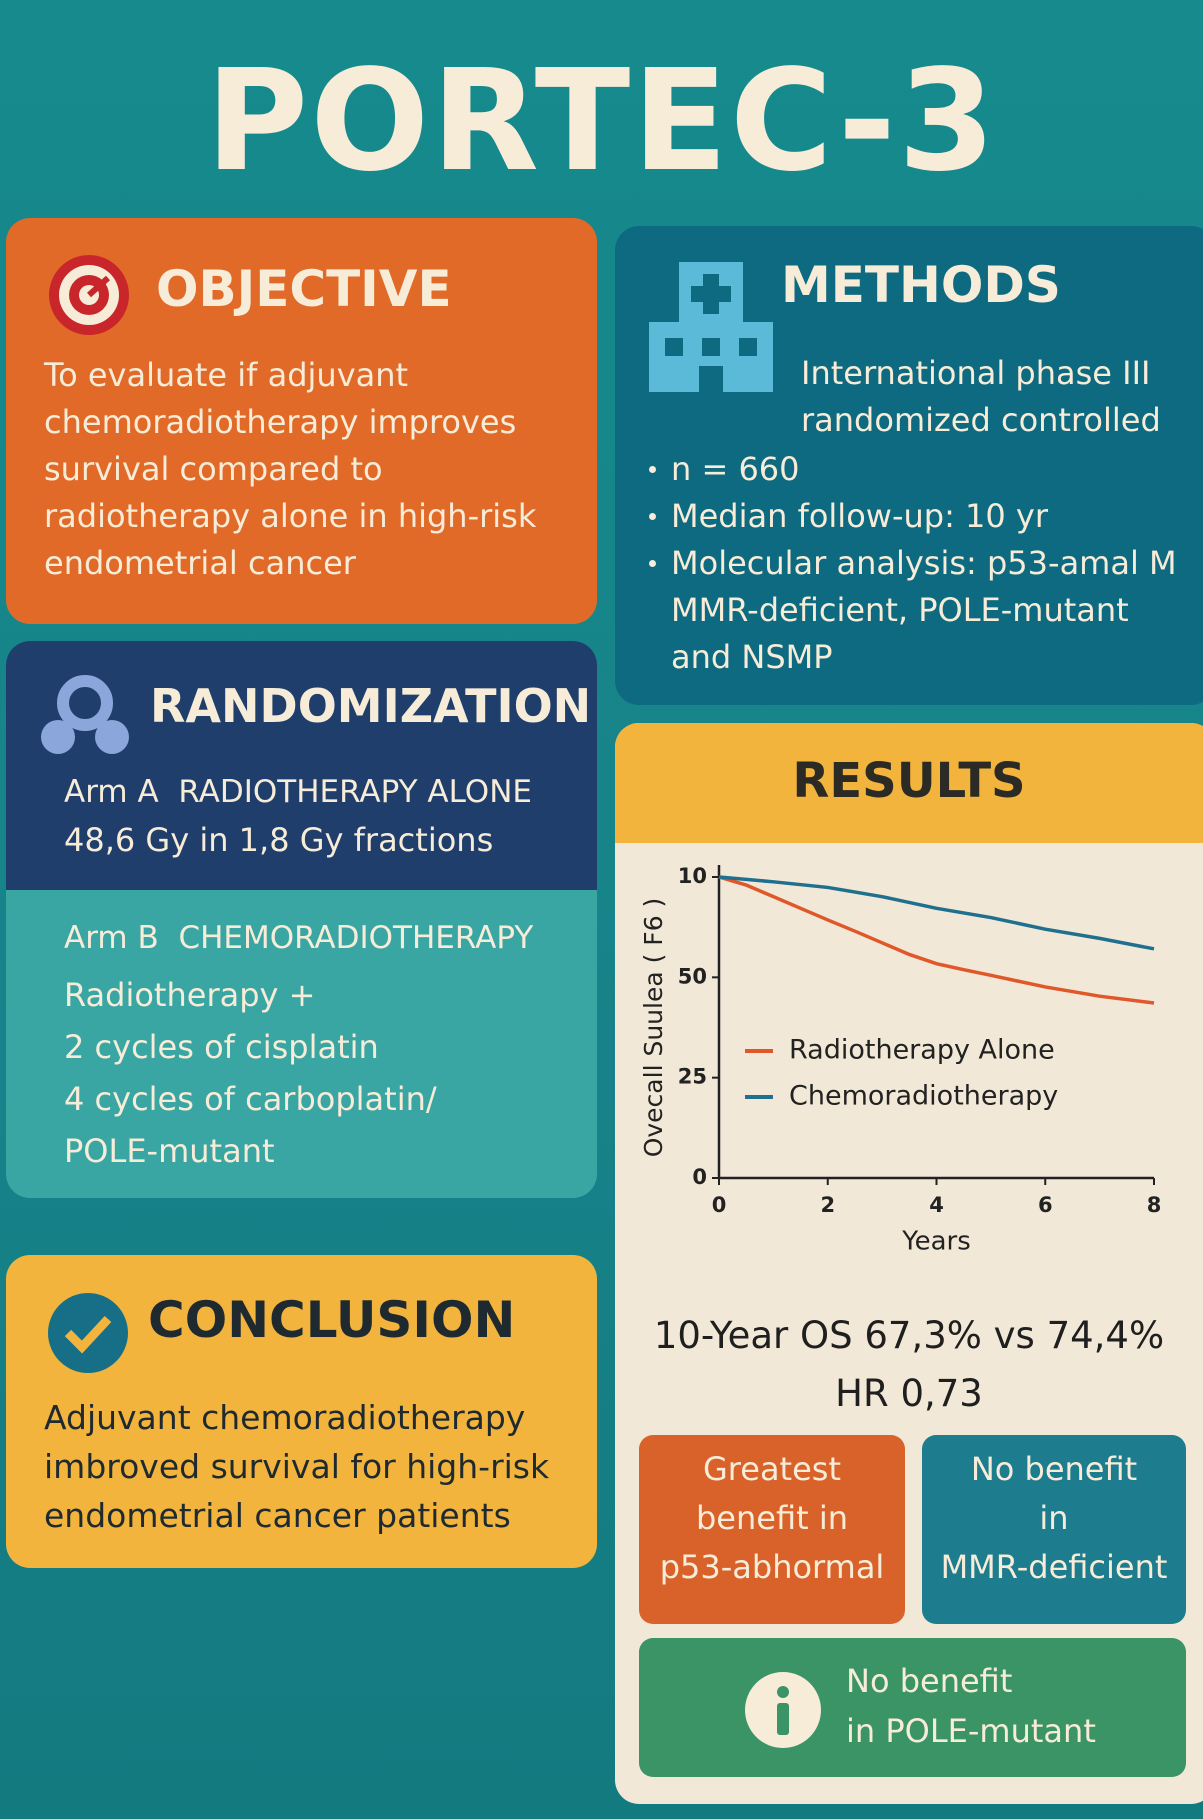 Image resolution: width=1203 pixels, height=1819 pixels. I want to click on x-tick-label: 4, so click(936, 1205).